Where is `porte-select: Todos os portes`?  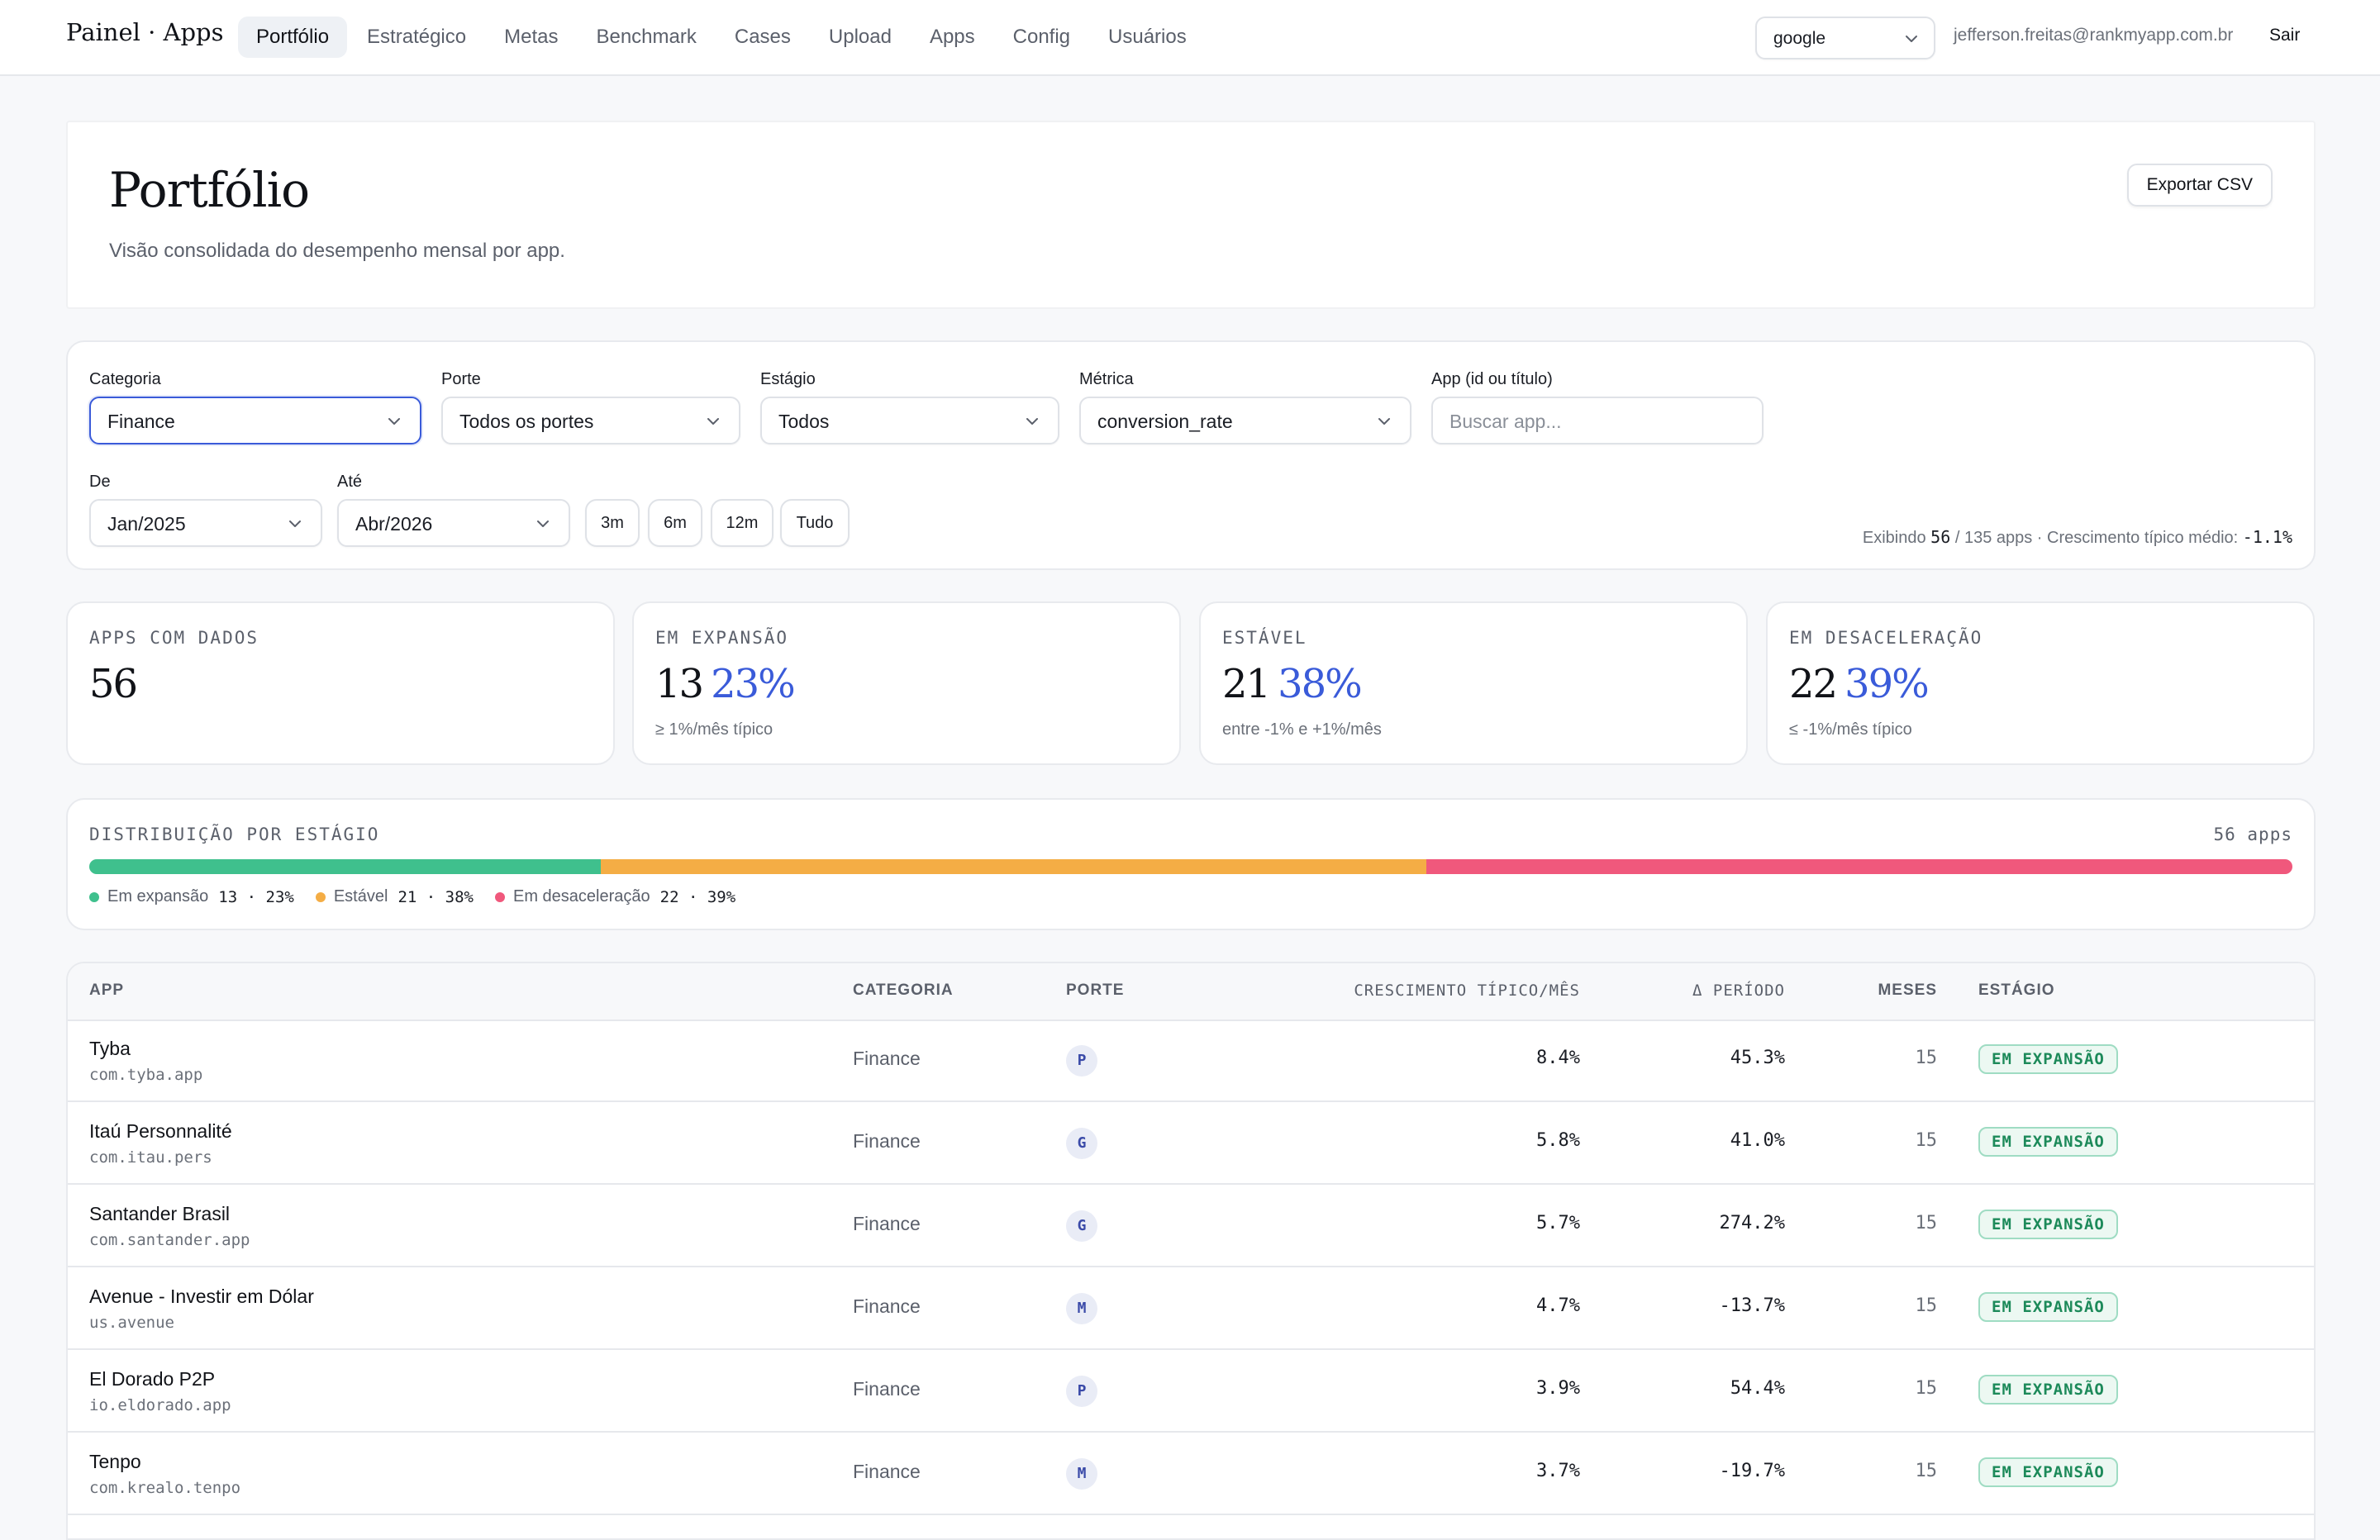 porte-select: Todos os portes is located at coordinates (590, 420).